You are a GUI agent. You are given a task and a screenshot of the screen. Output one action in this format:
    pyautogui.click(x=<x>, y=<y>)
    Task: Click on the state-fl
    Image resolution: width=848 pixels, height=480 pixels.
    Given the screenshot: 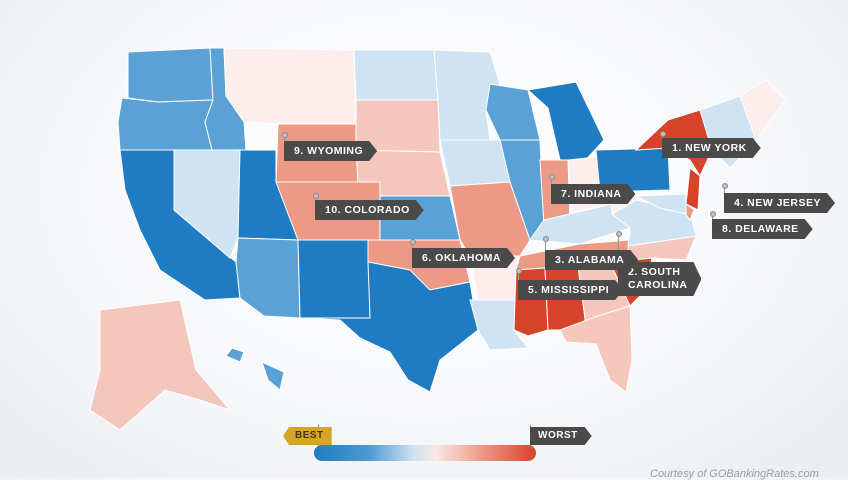 What is the action you would take?
    pyautogui.click(x=596, y=349)
    